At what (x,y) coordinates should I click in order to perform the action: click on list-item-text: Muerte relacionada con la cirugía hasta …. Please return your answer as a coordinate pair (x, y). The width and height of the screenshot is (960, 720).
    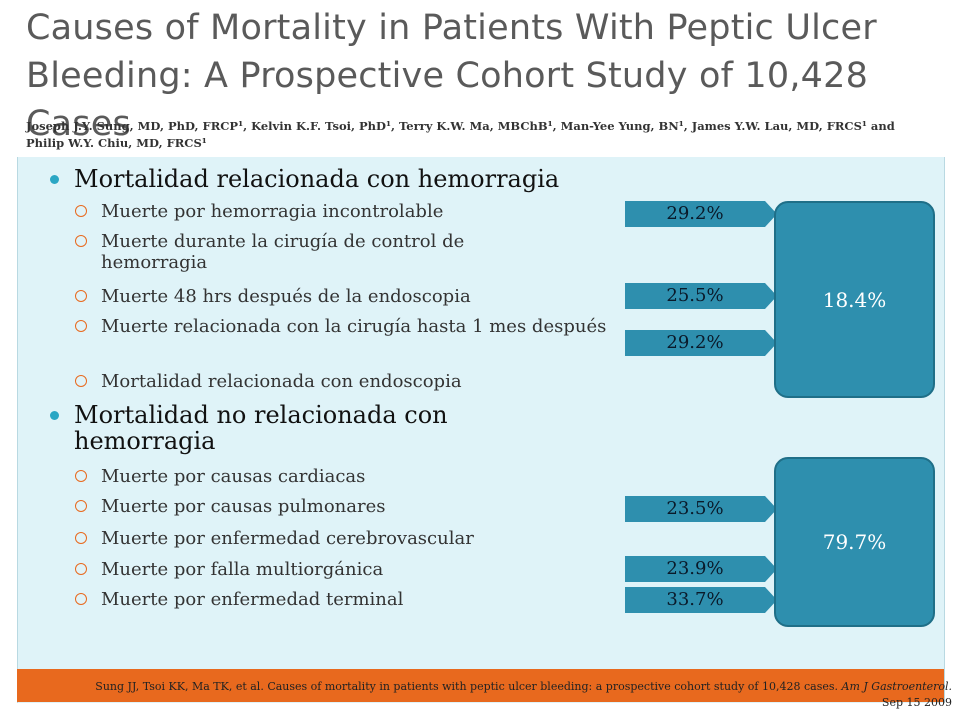
    Looking at the image, I should click on (354, 326).